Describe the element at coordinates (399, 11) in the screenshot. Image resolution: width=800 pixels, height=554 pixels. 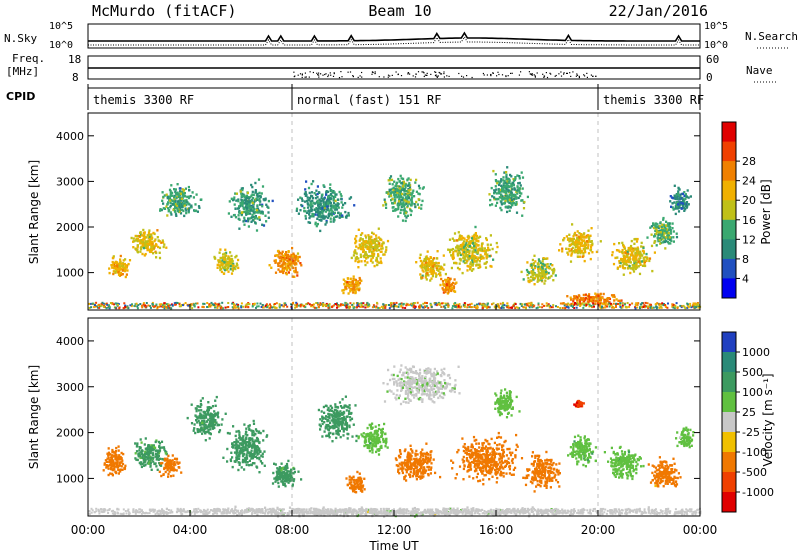
I see `beam-title: Beam 10` at that location.